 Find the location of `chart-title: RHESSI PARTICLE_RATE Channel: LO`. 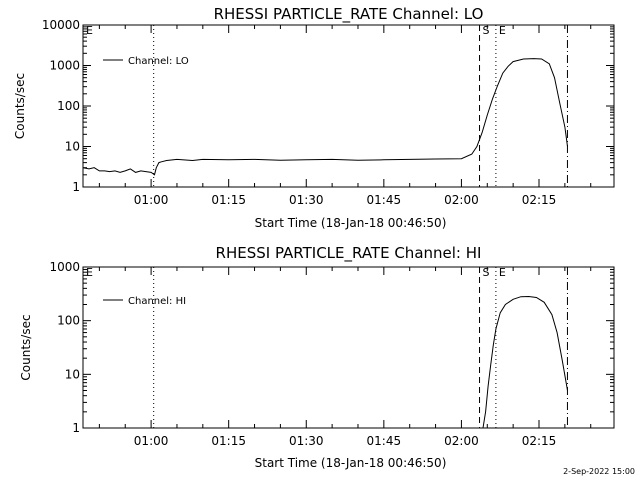

chart-title: RHESSI PARTICLE_RATE Channel: LO is located at coordinates (349, 14).